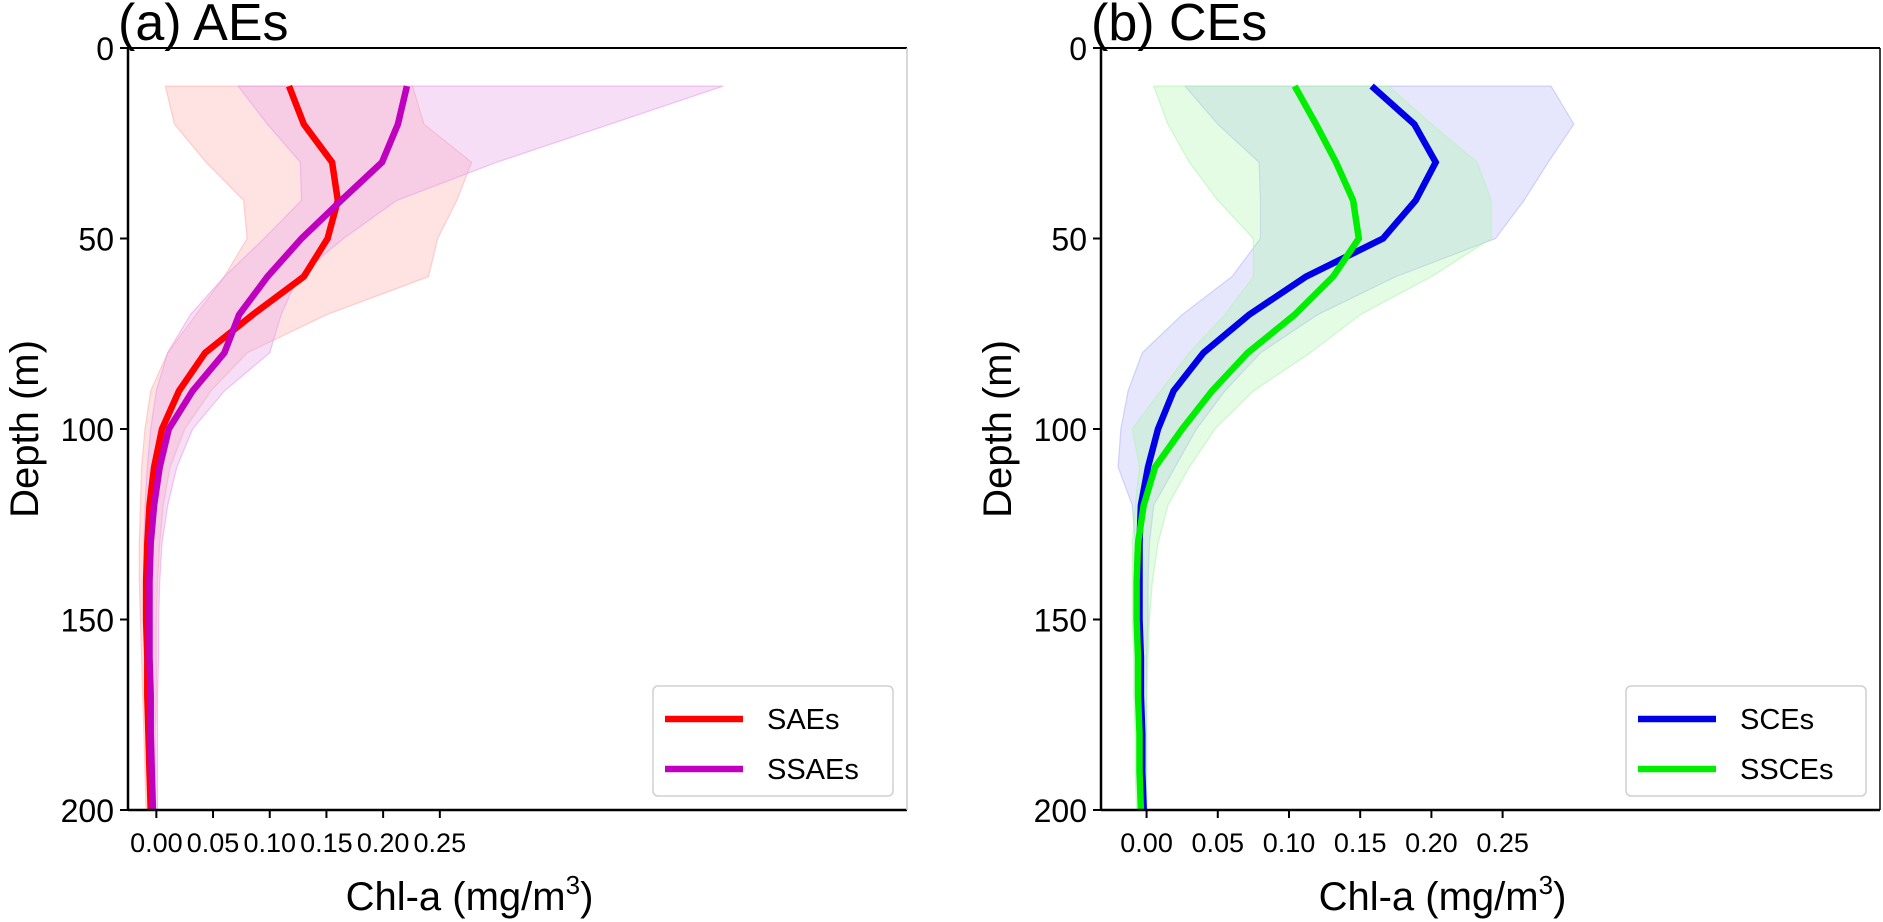 The image size is (1883, 922). I want to click on panel-title: (b) CEs, so click(1179, 26).